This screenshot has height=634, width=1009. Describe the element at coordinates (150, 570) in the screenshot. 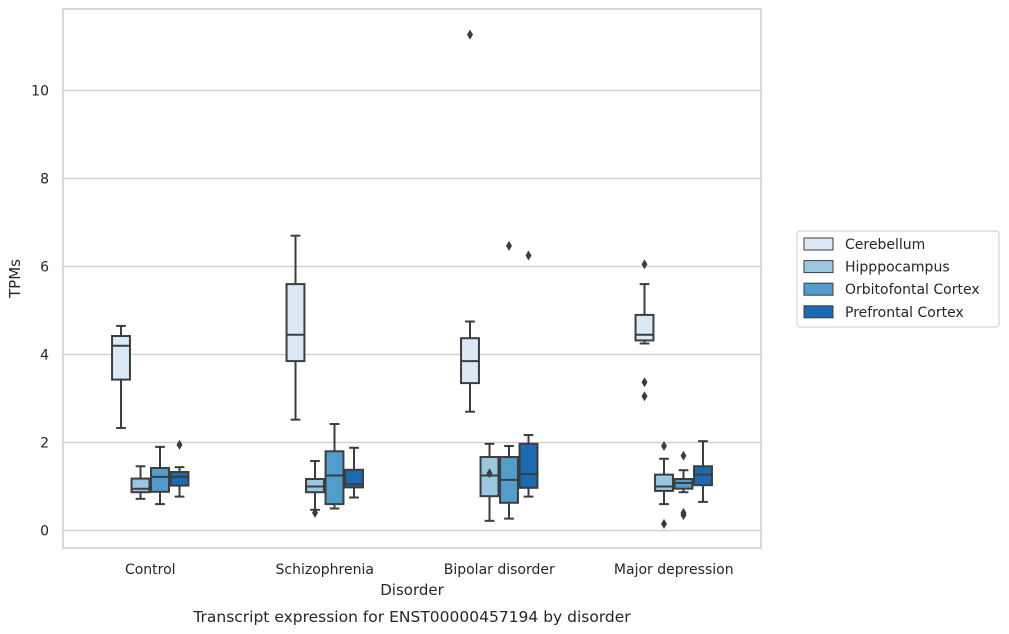

I see `x-tick-label: Control` at that location.